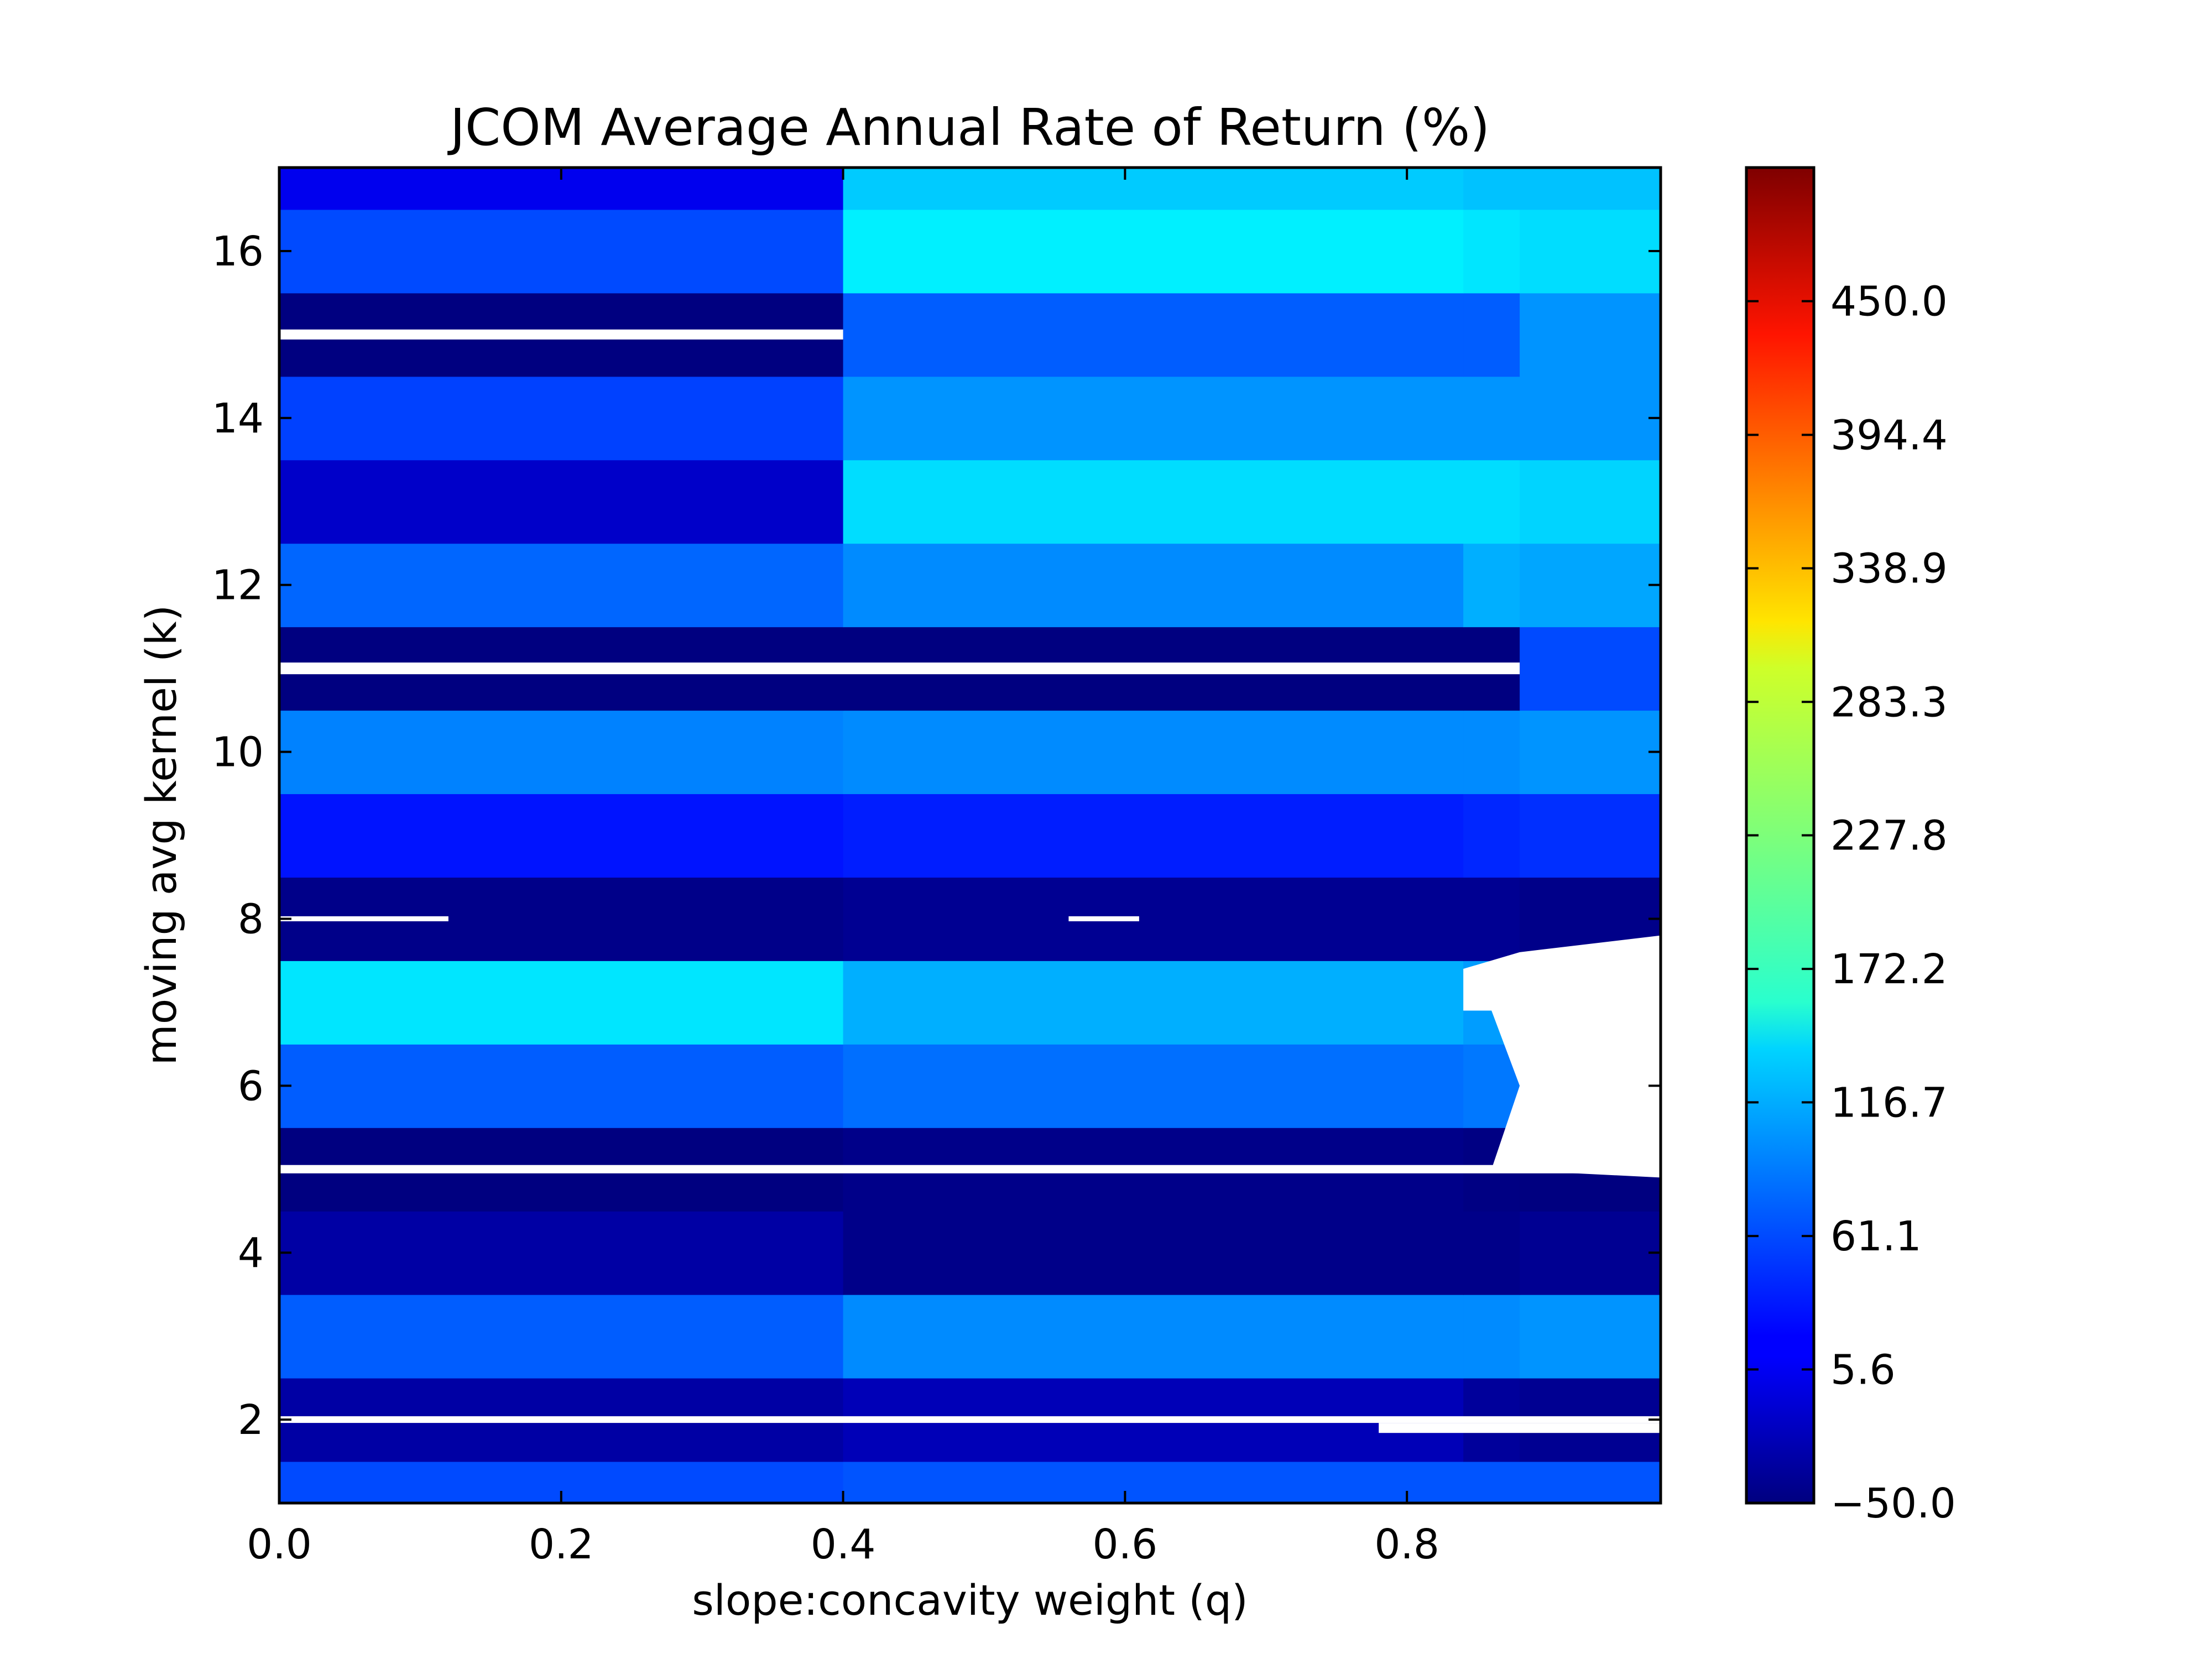 This screenshot has width=2212, height=1659. What do you see at coordinates (1407, 1545) in the screenshot?
I see `x-tick-label: 0.8` at bounding box center [1407, 1545].